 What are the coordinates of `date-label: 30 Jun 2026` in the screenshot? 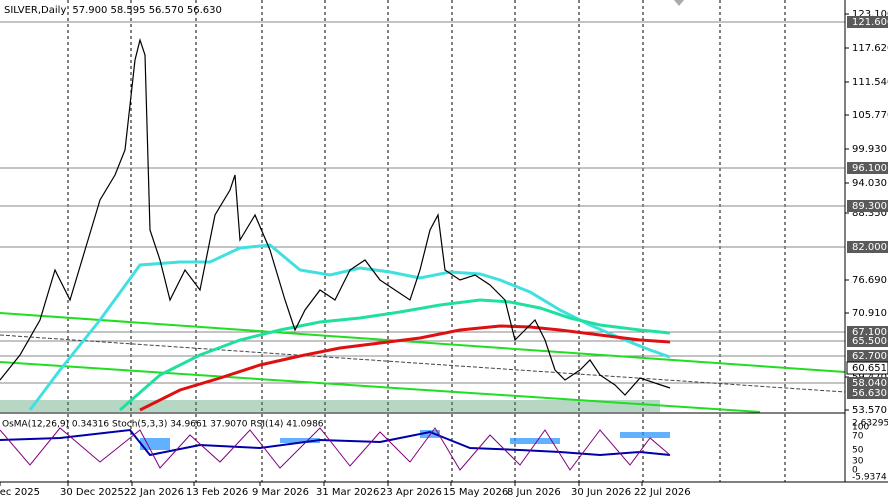 It's located at (601, 492).